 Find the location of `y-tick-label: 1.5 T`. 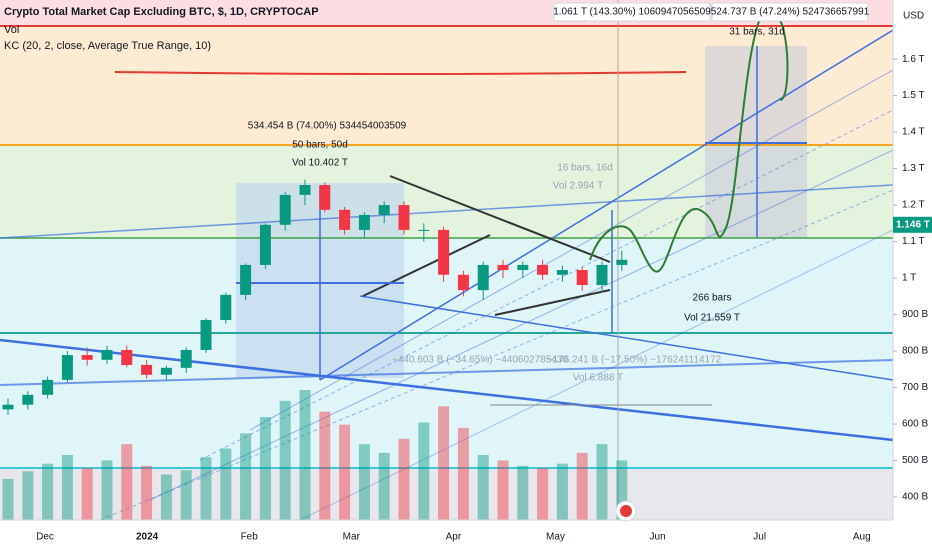

y-tick-label: 1.5 T is located at coordinates (913, 95).